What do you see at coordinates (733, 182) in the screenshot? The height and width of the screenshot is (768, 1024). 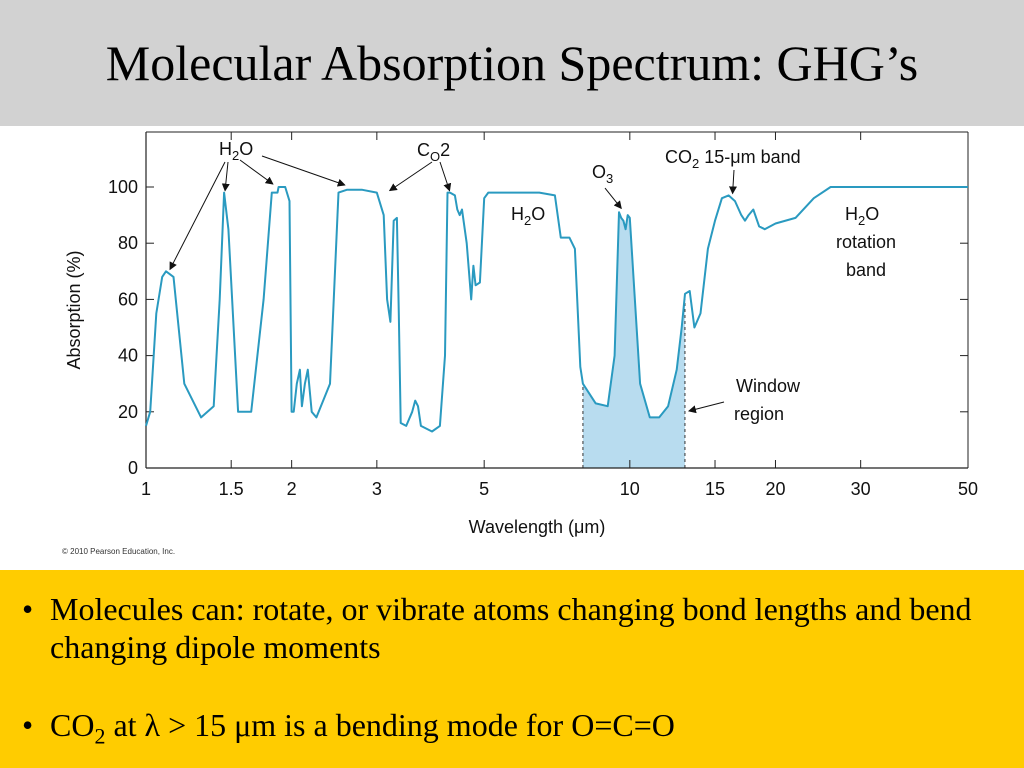 I see `arrow-co2-15um` at bounding box center [733, 182].